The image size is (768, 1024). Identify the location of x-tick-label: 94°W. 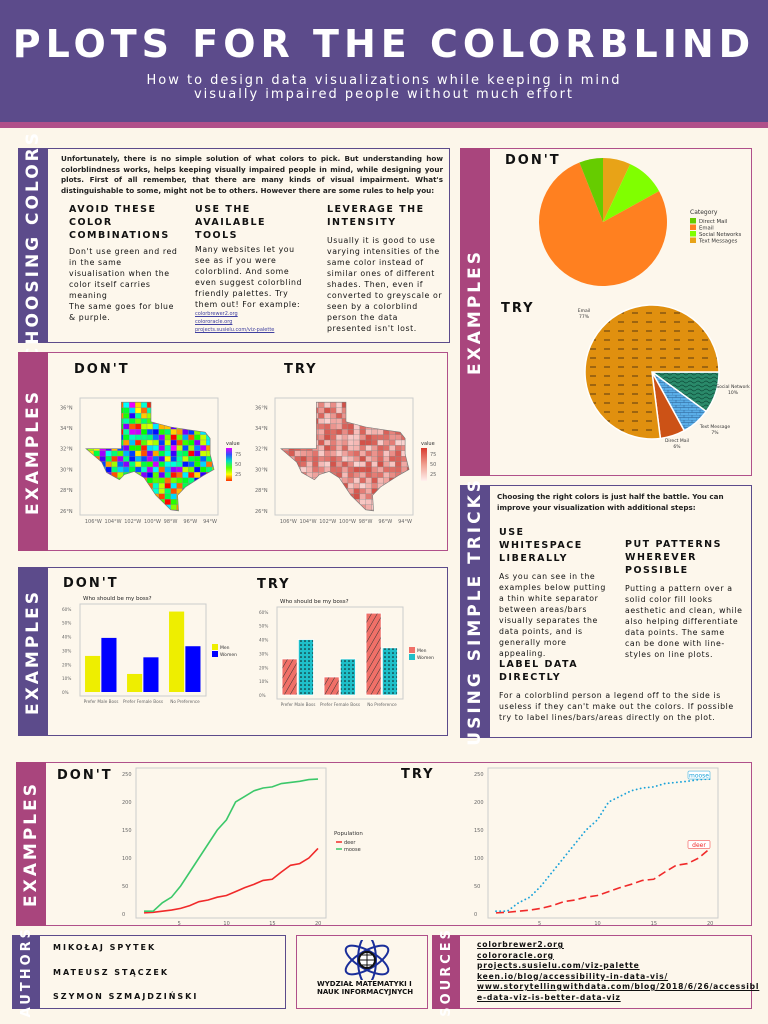
(210, 522).